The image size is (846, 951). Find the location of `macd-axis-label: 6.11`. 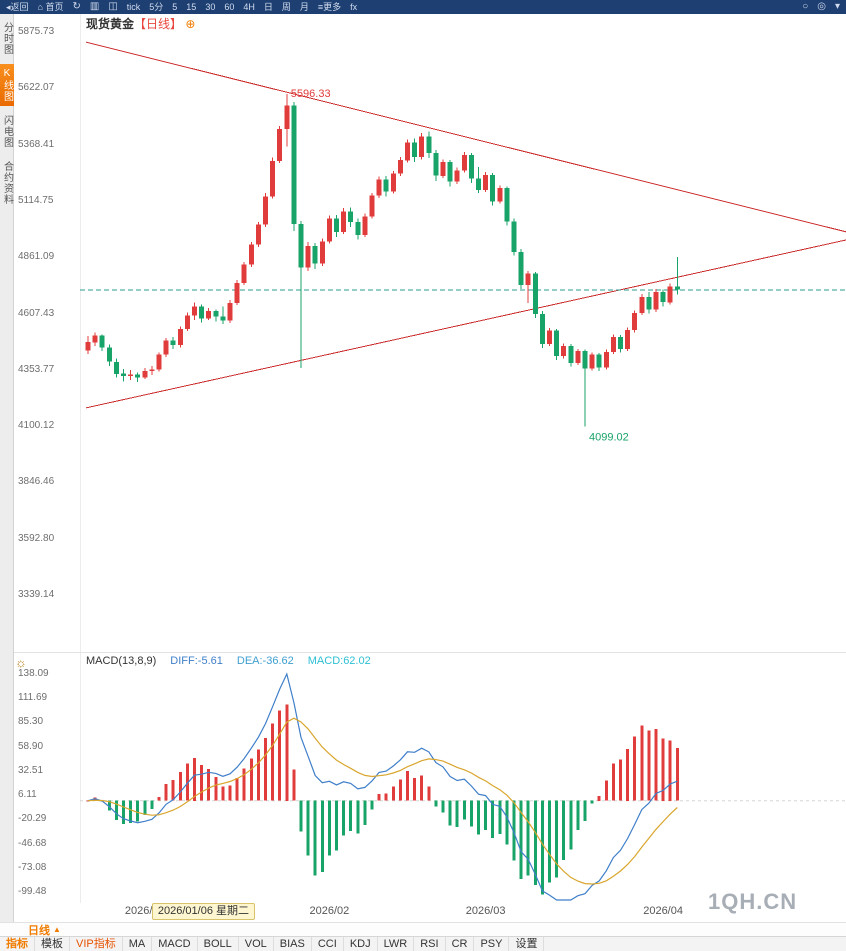

macd-axis-label: 6.11 is located at coordinates (27, 795).